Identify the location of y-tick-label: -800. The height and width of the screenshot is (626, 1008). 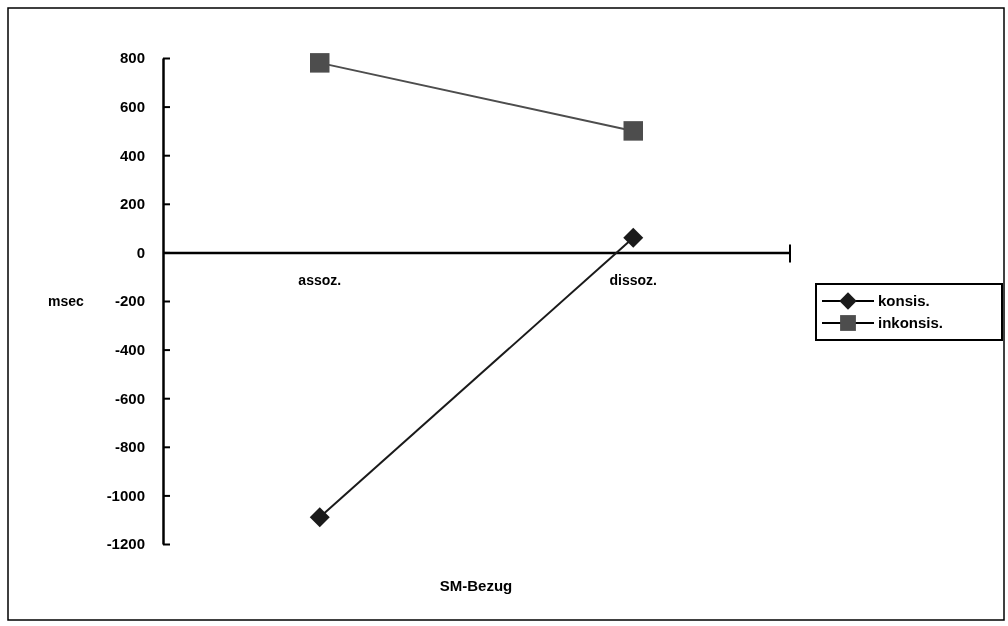
(129, 447).